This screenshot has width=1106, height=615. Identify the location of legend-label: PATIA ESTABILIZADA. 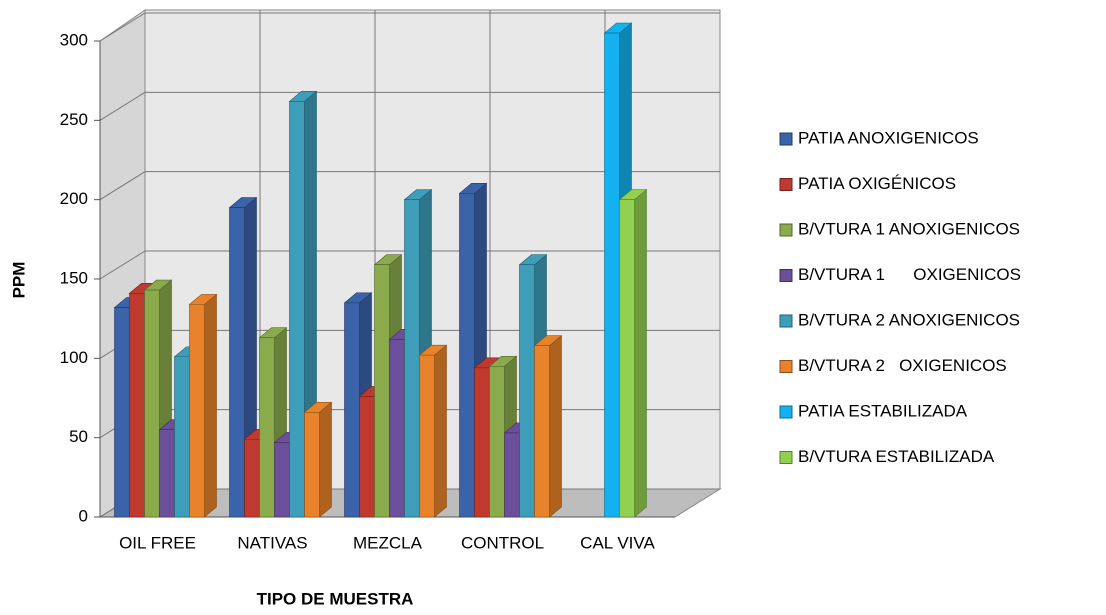
(883, 410).